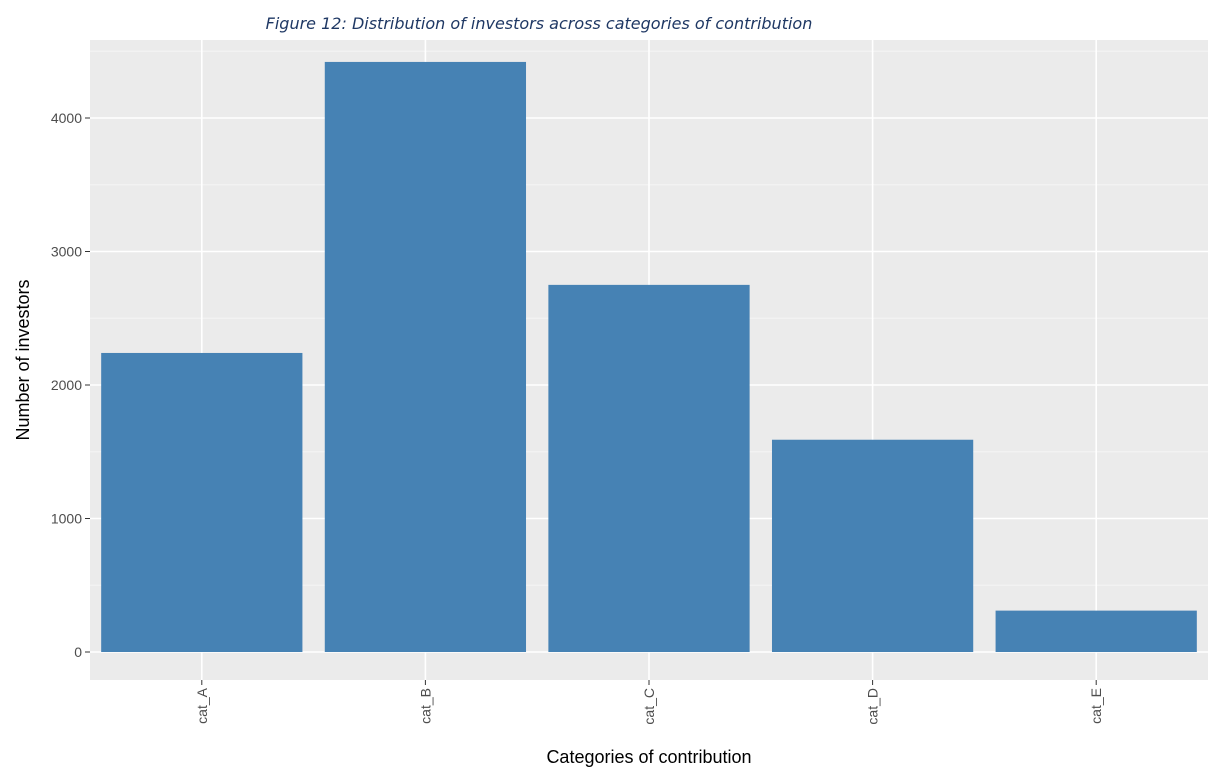 The height and width of the screenshot is (769, 1217). Describe the element at coordinates (202, 502) in the screenshot. I see `bar-cat-a` at that location.